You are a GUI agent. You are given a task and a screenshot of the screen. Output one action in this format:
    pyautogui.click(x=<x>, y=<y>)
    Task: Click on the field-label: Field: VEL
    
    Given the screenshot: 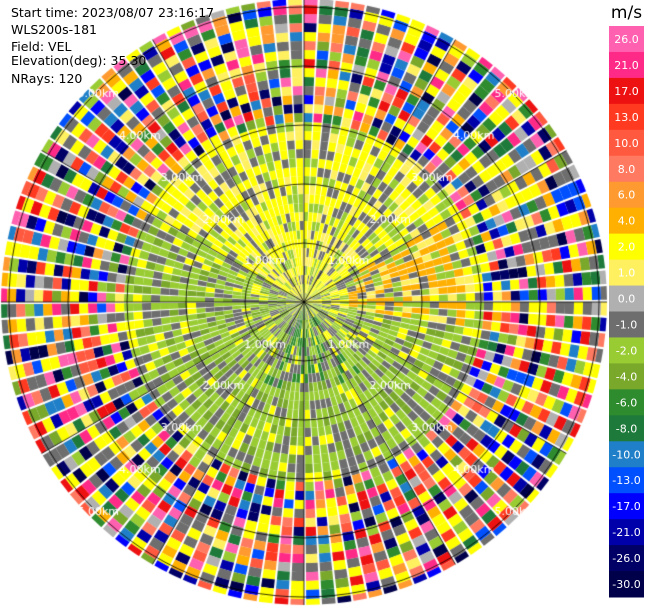 What is the action you would take?
    pyautogui.click(x=41, y=46)
    